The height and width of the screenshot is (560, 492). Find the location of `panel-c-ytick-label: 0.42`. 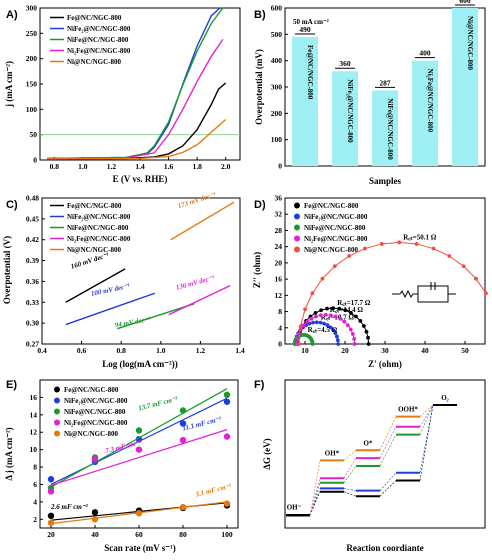

panel-c-ytick-label: 0.42 is located at coordinates (32, 239).